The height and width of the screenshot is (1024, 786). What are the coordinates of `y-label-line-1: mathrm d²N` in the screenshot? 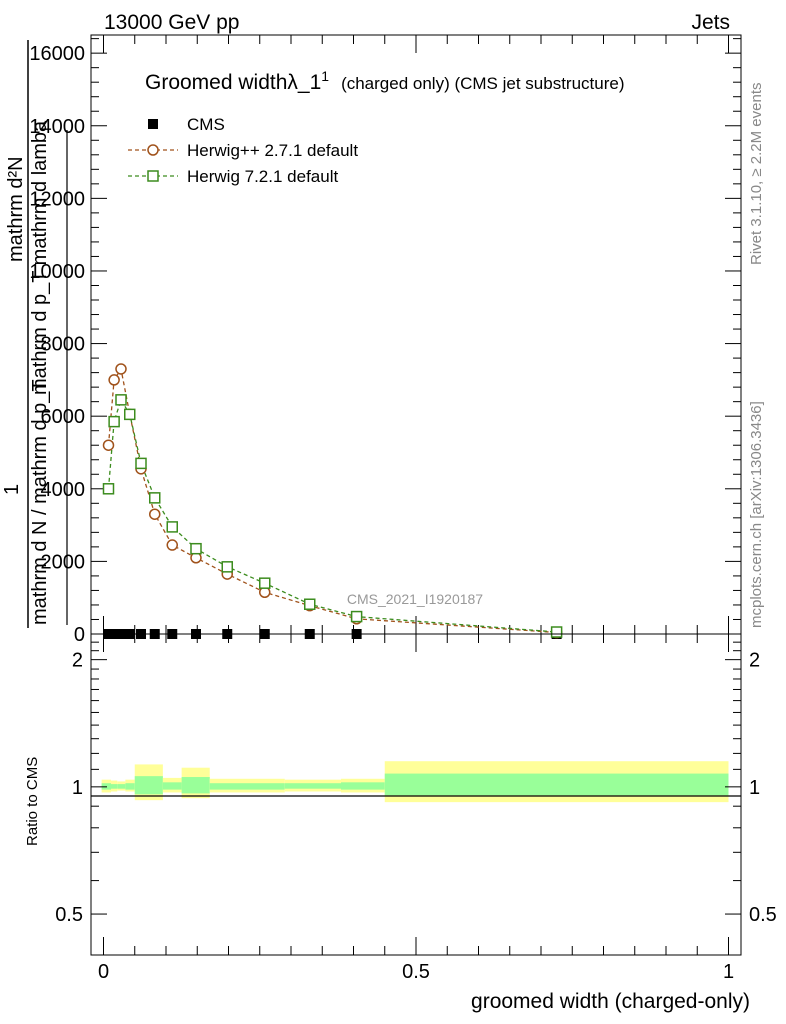 It's located at (16, 209).